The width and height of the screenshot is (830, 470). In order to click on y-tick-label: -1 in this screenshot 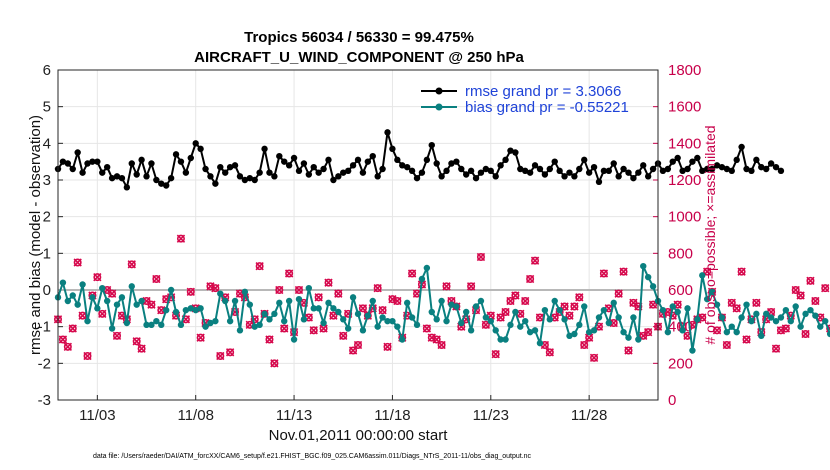, I will do `click(44, 327)`.